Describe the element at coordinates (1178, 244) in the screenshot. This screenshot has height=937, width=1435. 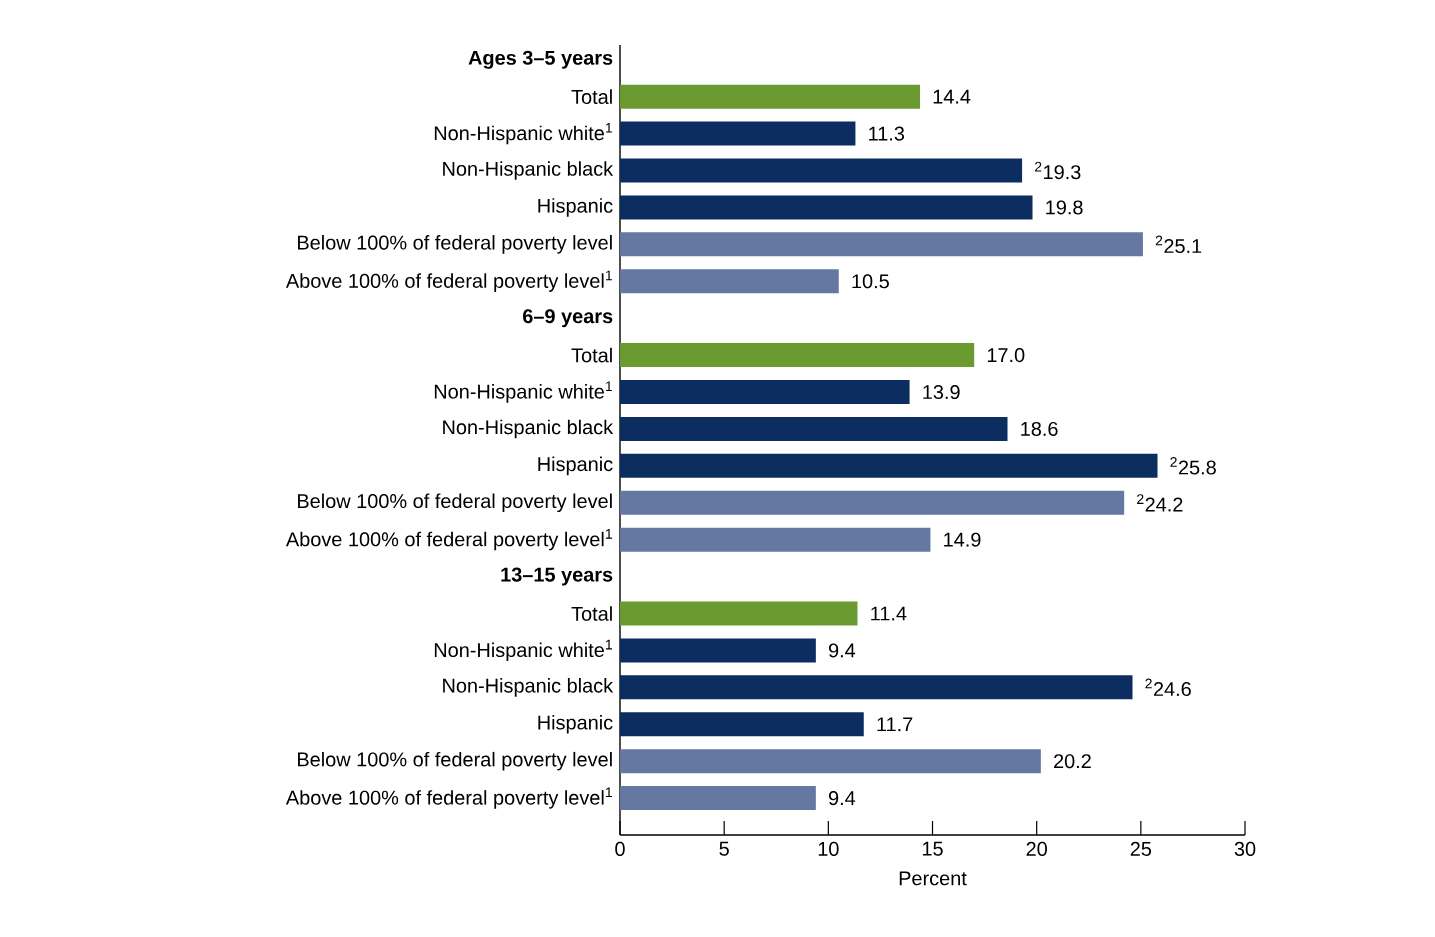
I see `data-label: $^{2}$25.1` at that location.